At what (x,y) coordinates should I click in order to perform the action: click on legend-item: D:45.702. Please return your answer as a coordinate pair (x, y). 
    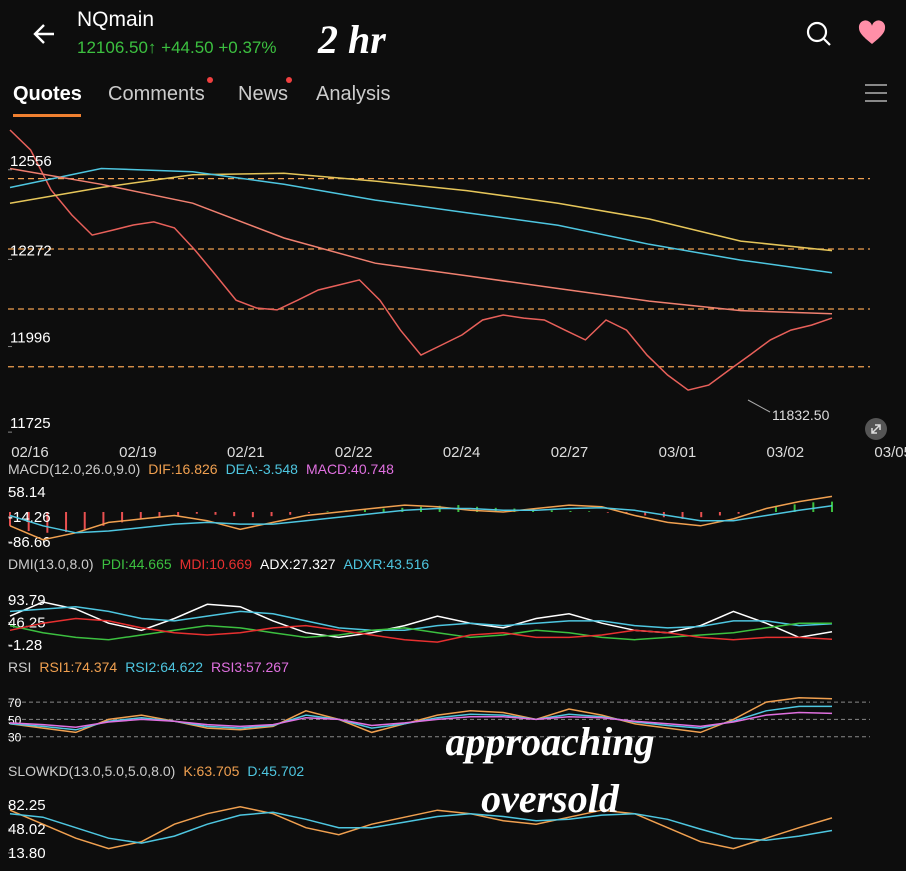
    Looking at the image, I should click on (275, 771).